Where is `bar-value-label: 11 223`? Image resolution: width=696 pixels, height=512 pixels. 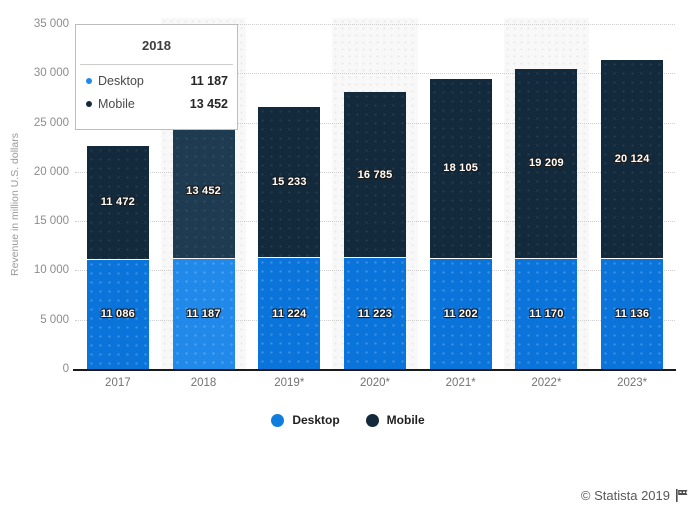 bar-value-label: 11 223 is located at coordinates (375, 313).